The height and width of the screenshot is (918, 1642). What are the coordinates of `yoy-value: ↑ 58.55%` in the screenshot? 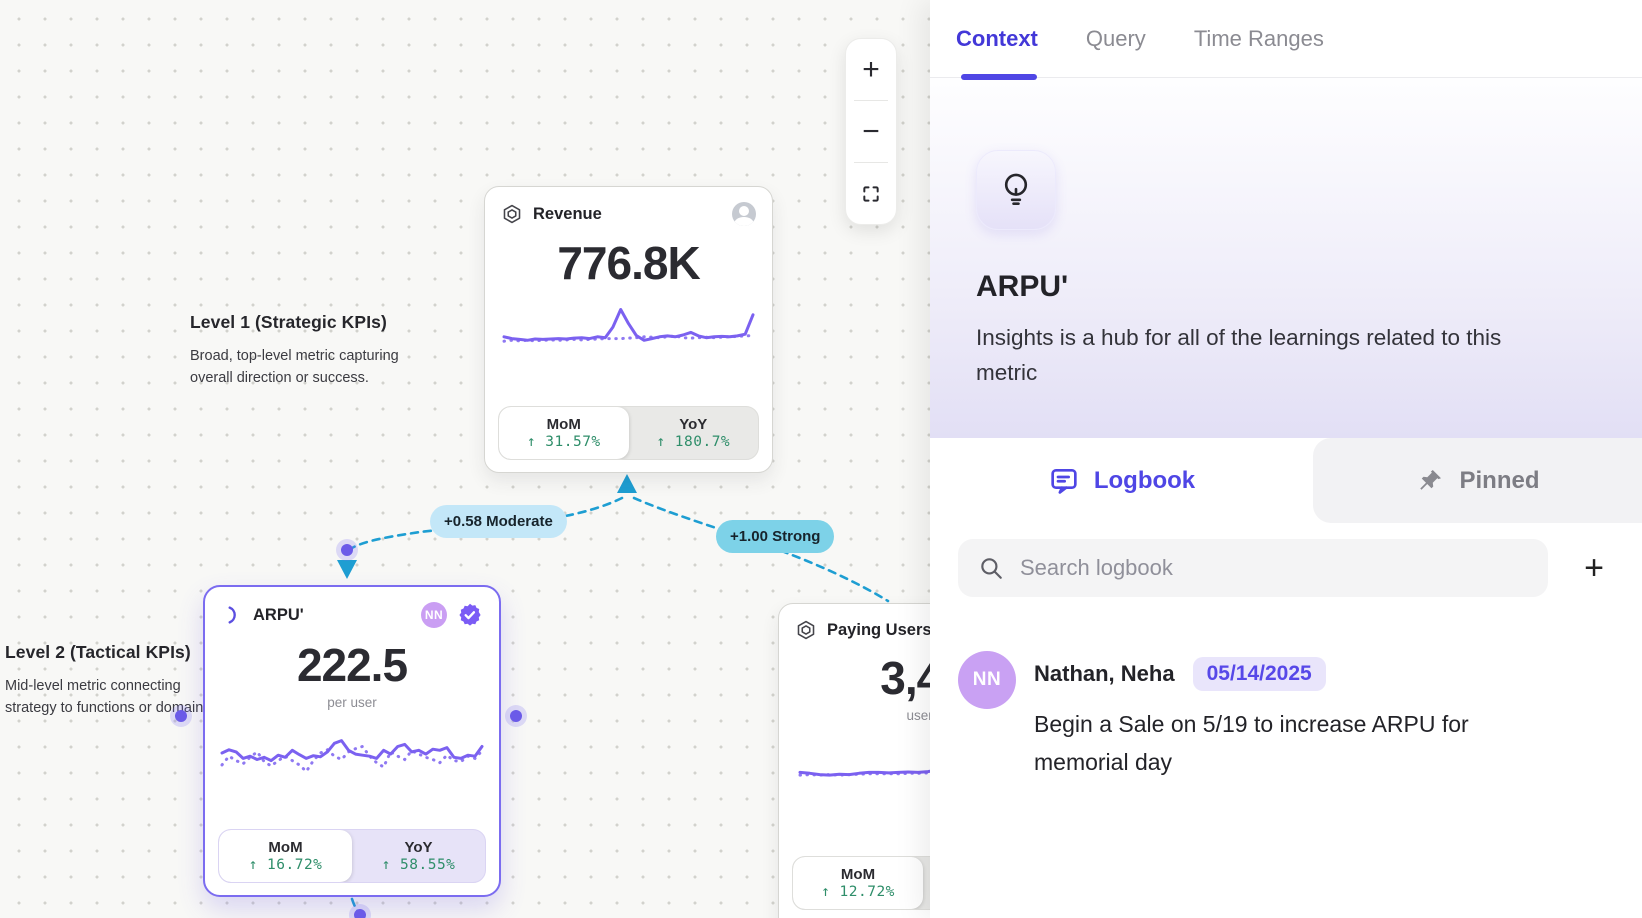 It's located at (418, 865).